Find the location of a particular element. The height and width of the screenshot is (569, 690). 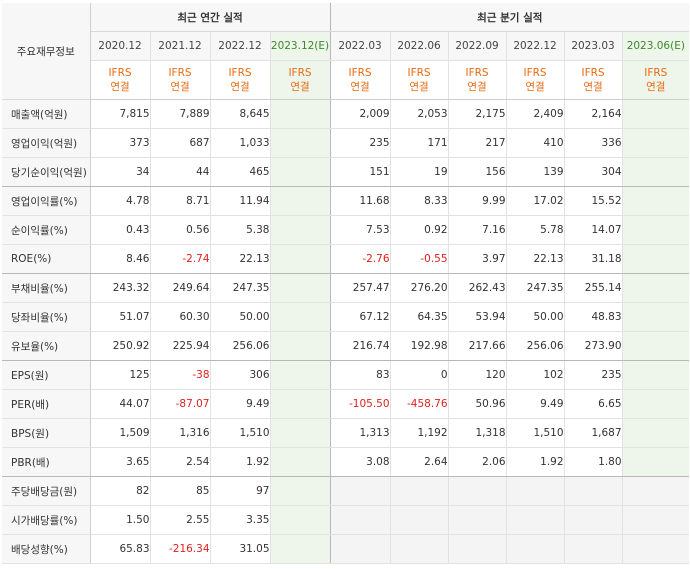

quarterly-value-cell: 151 is located at coordinates (360, 172).